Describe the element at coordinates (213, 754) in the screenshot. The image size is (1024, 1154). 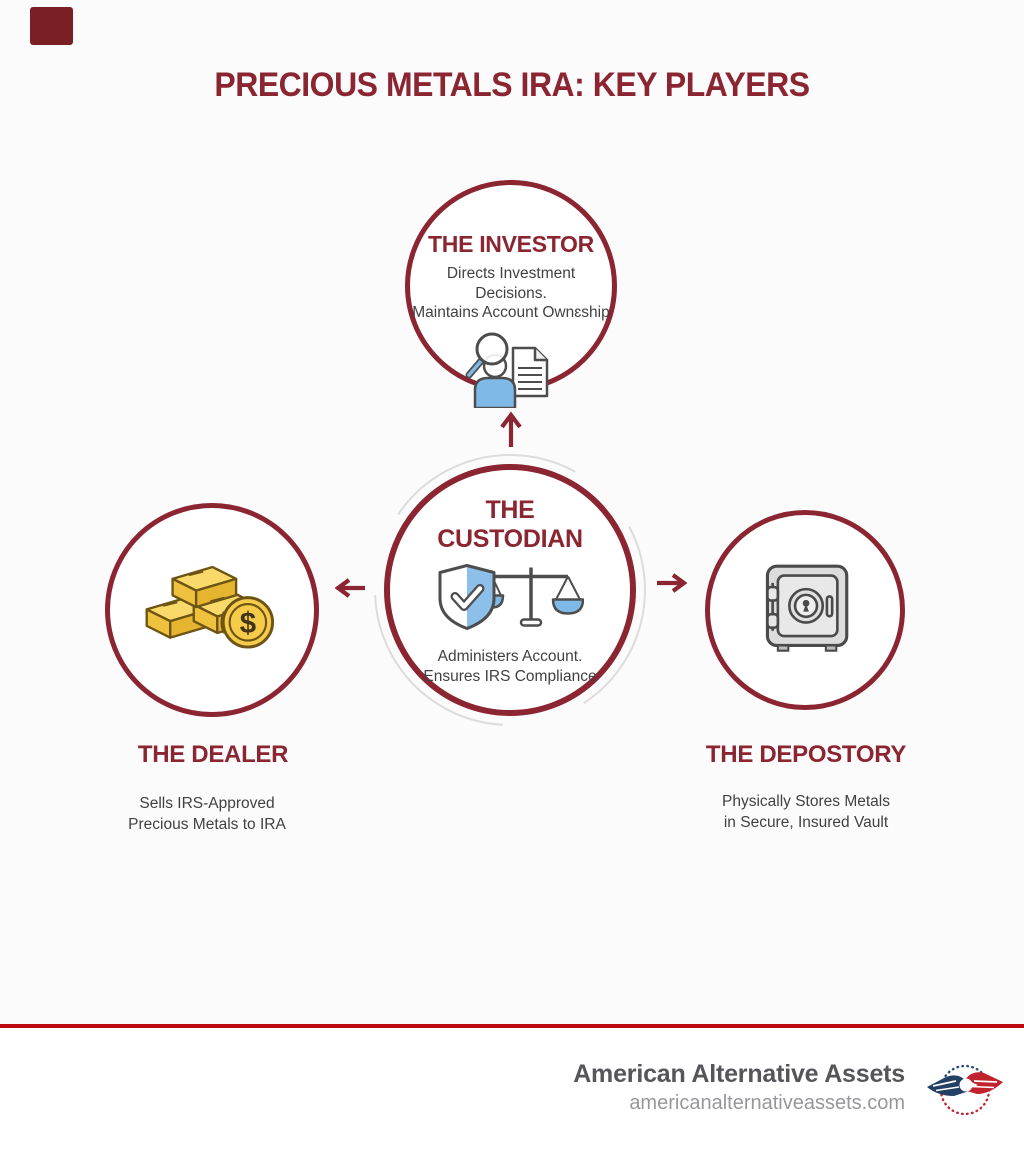
I see `dealer-title: THE DEALER` at that location.